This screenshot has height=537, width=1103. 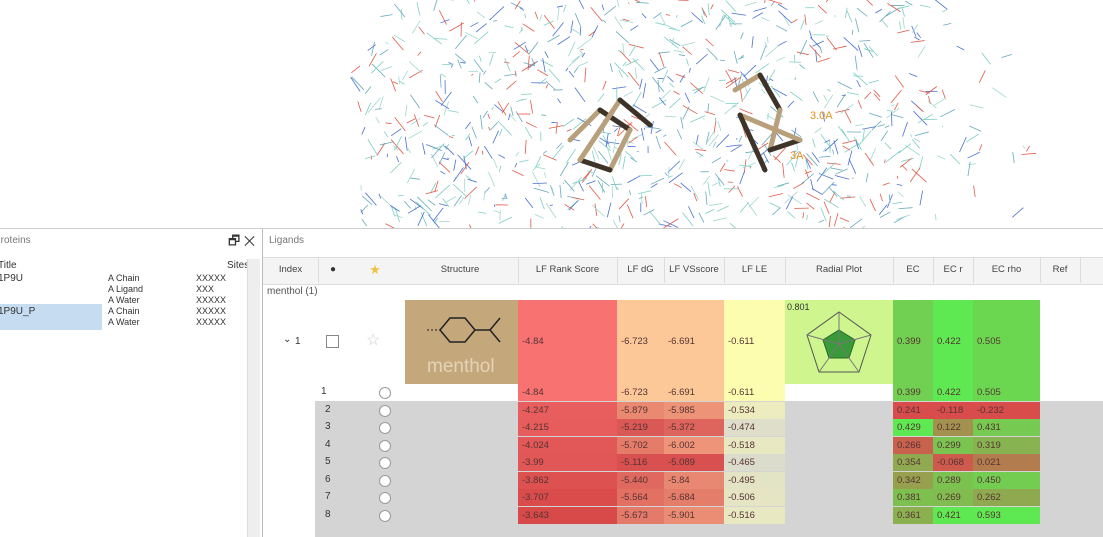 What do you see at coordinates (913, 270) in the screenshot?
I see `column-header: EC` at bounding box center [913, 270].